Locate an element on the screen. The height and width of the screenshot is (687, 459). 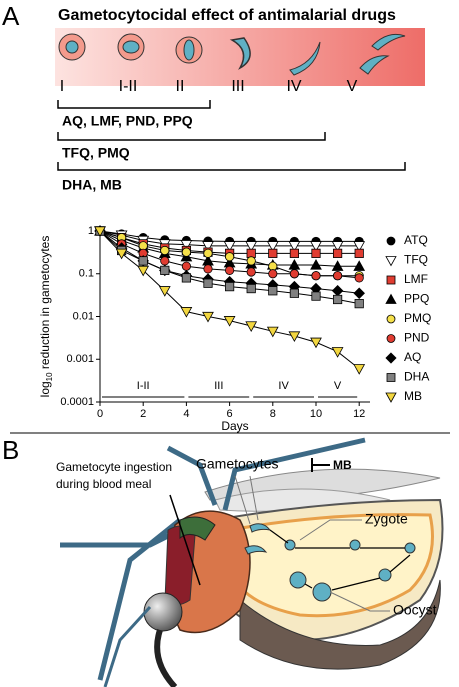
x-tick-label: 6 is located at coordinates (230, 414).